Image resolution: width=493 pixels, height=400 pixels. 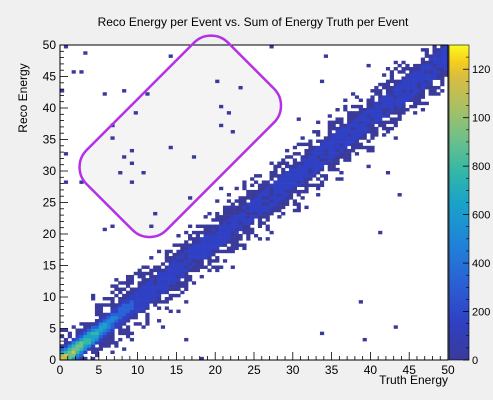 What do you see at coordinates (50, 203) in the screenshot?
I see `y-tick-label: 25` at bounding box center [50, 203].